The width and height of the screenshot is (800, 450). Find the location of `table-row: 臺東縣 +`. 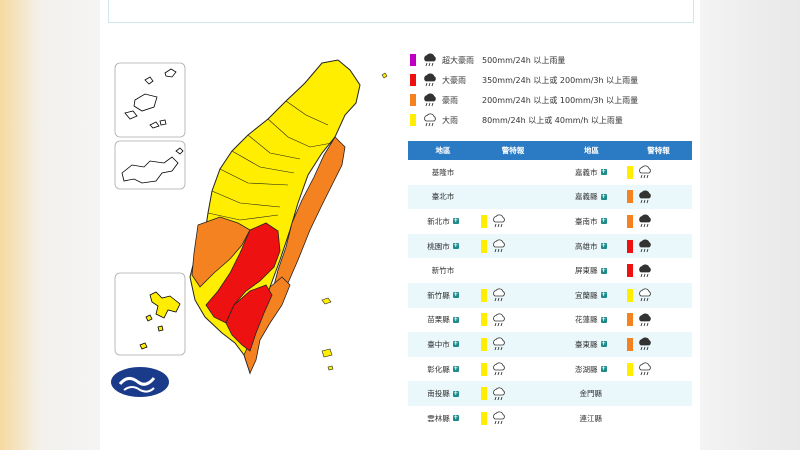

table-row: 臺東縣 + is located at coordinates (625, 344).